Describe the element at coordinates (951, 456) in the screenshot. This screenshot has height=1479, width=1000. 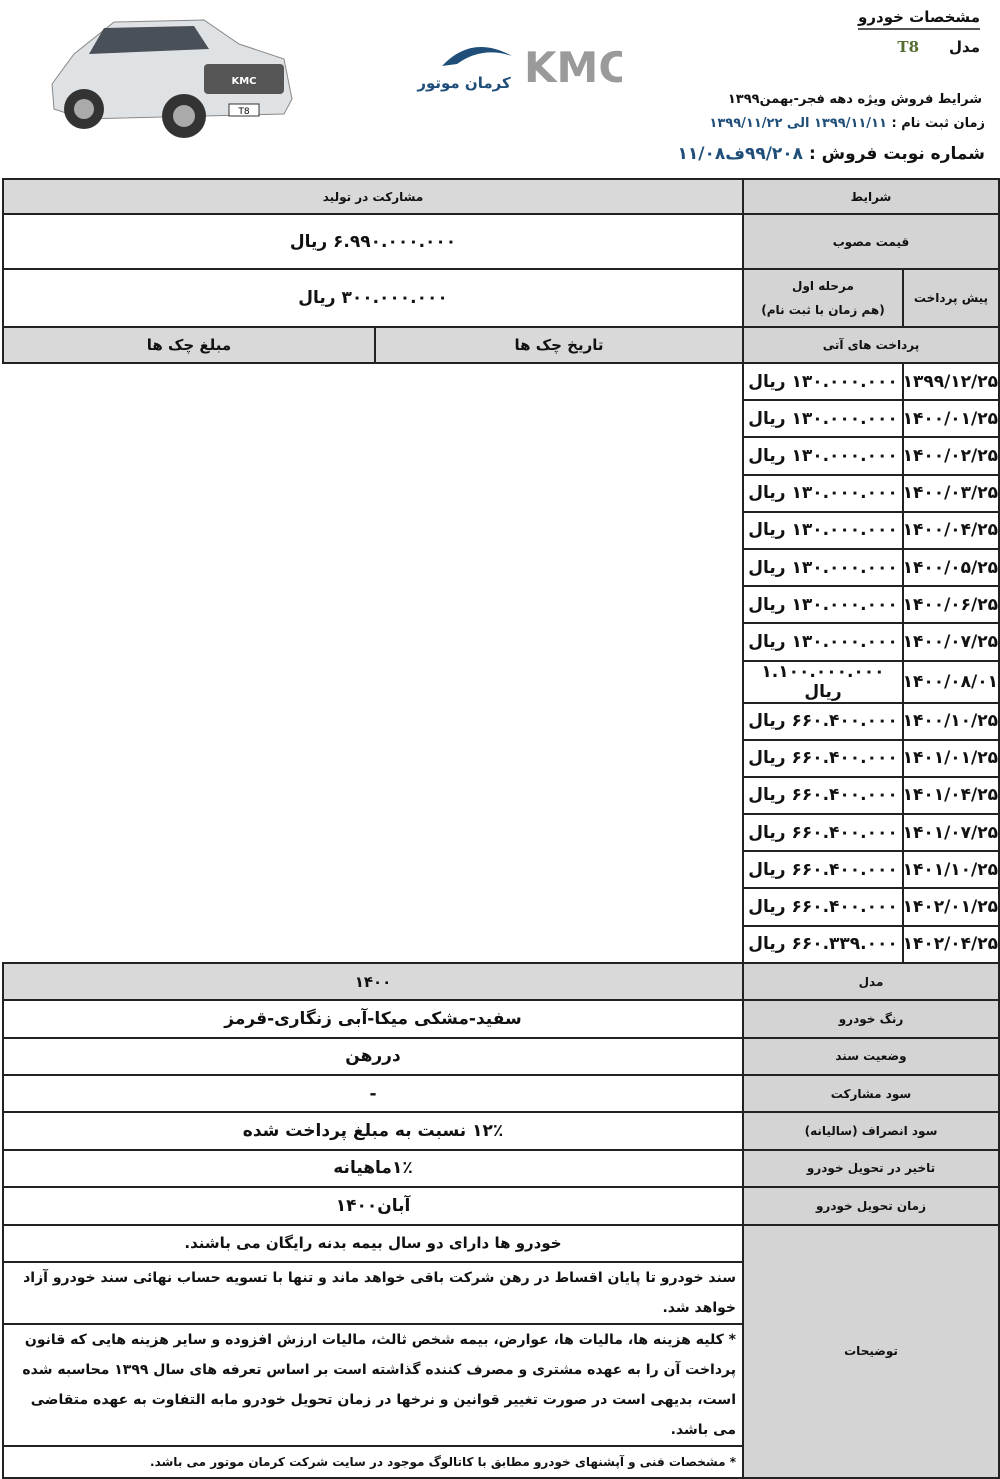
I see `check-date: ۱۴۰۰/۰۲/۲۵` at that location.